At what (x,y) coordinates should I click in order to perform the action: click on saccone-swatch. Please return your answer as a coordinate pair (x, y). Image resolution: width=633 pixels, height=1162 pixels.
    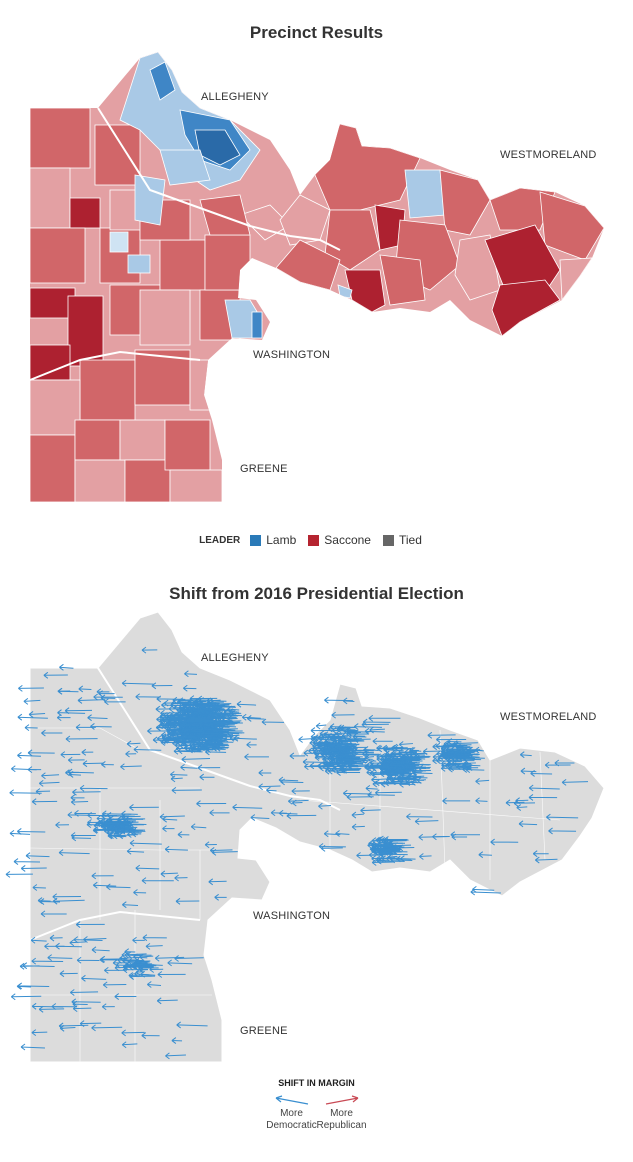
    Looking at the image, I should click on (314, 540).